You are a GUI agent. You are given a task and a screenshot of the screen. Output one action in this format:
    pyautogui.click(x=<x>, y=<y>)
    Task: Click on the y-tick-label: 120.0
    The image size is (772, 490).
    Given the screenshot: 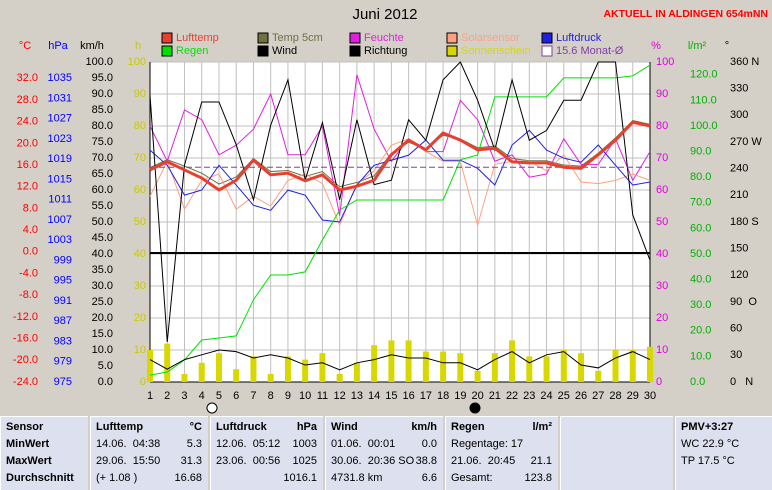 What is the action you would take?
    pyautogui.click(x=704, y=75)
    